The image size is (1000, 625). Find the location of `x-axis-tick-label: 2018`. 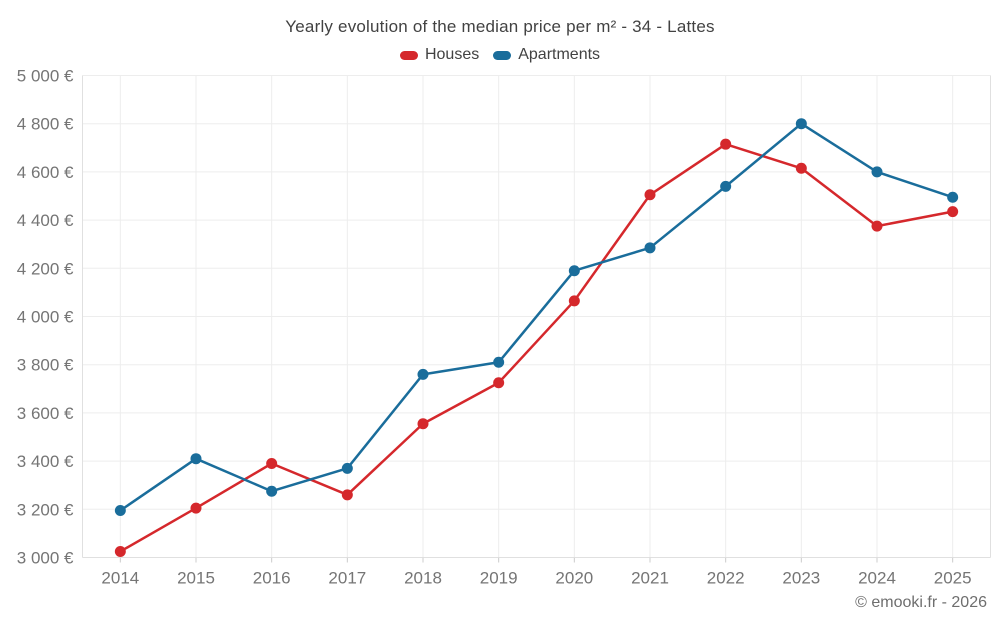

x-axis-tick-label: 2018 is located at coordinates (423, 578).